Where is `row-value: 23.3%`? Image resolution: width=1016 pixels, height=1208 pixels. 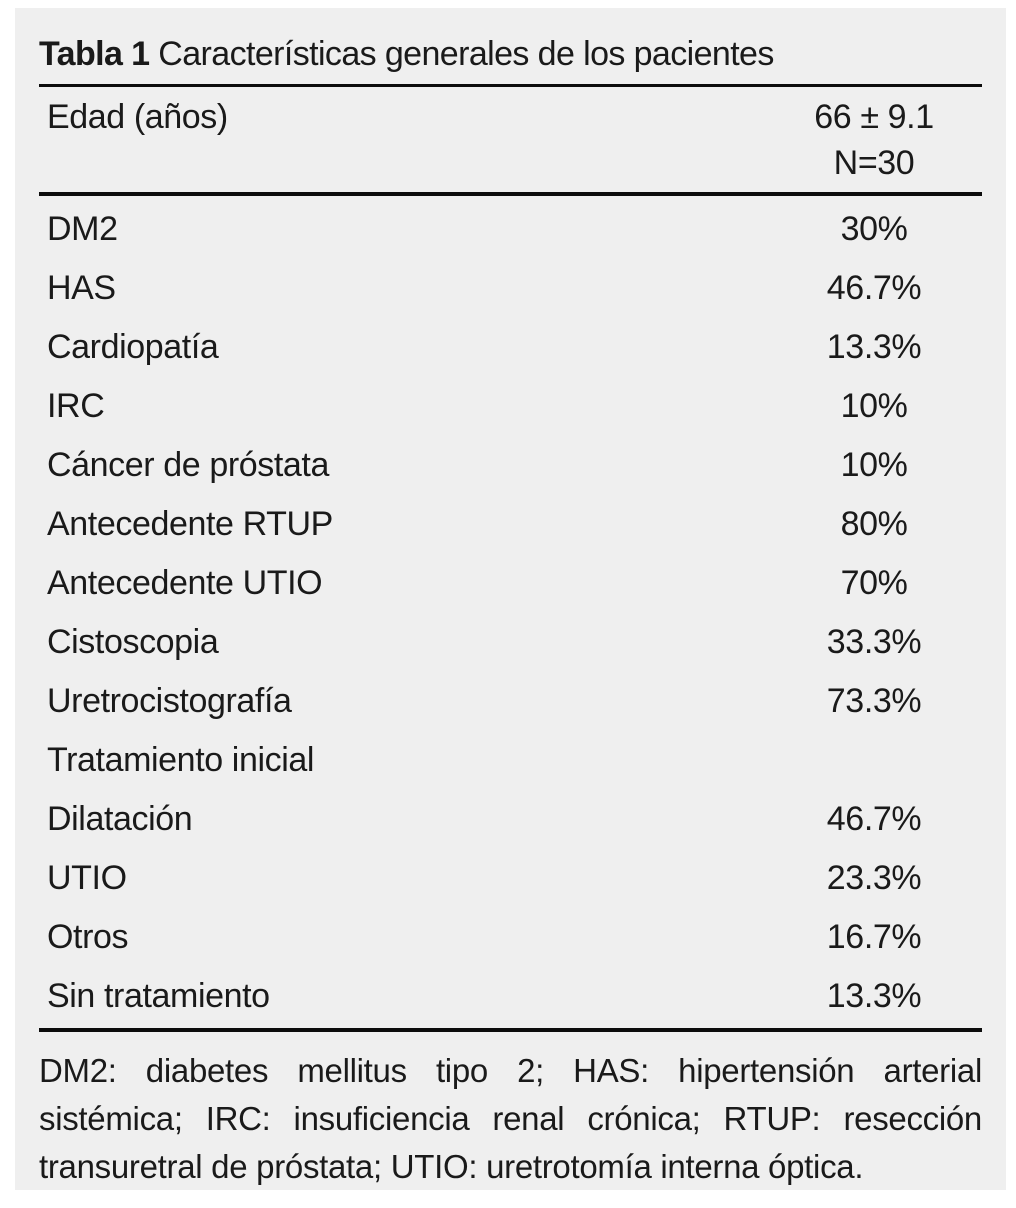
row-value: 23.3% is located at coordinates (874, 878).